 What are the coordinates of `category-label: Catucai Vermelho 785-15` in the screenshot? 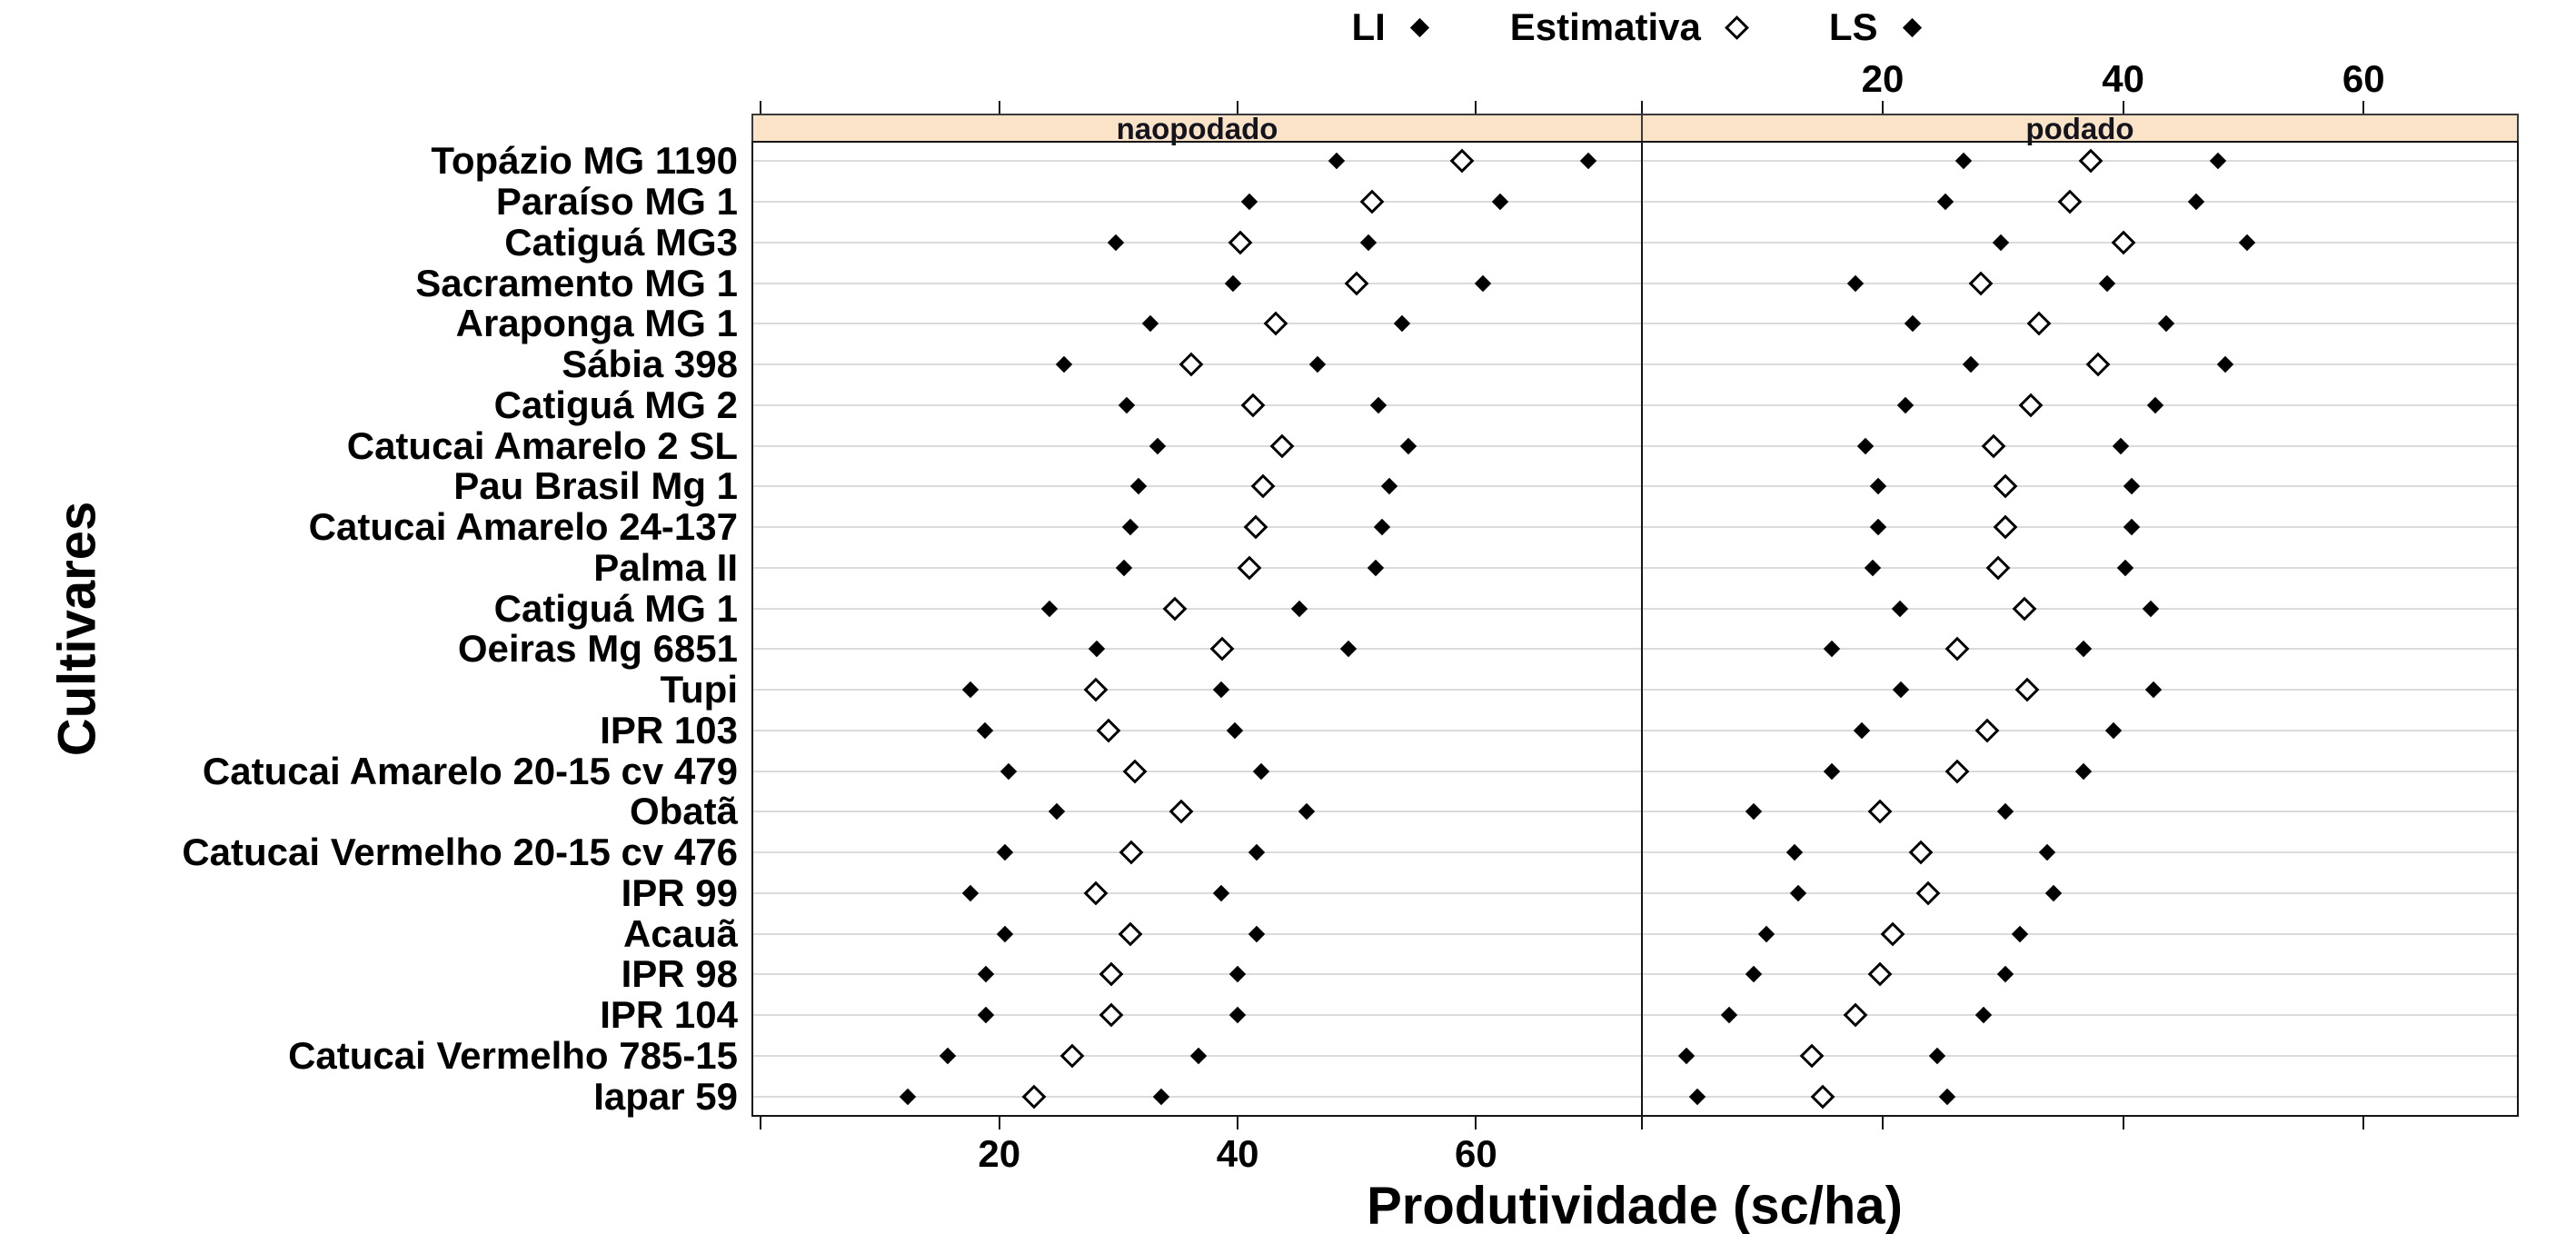 It's located at (513, 1055).